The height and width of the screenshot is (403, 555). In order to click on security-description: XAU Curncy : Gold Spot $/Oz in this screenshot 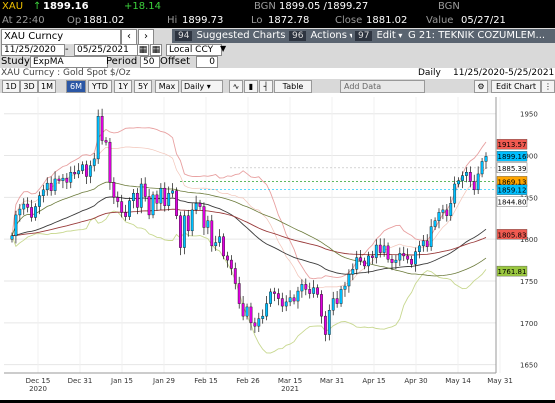, I will do `click(66, 73)`.